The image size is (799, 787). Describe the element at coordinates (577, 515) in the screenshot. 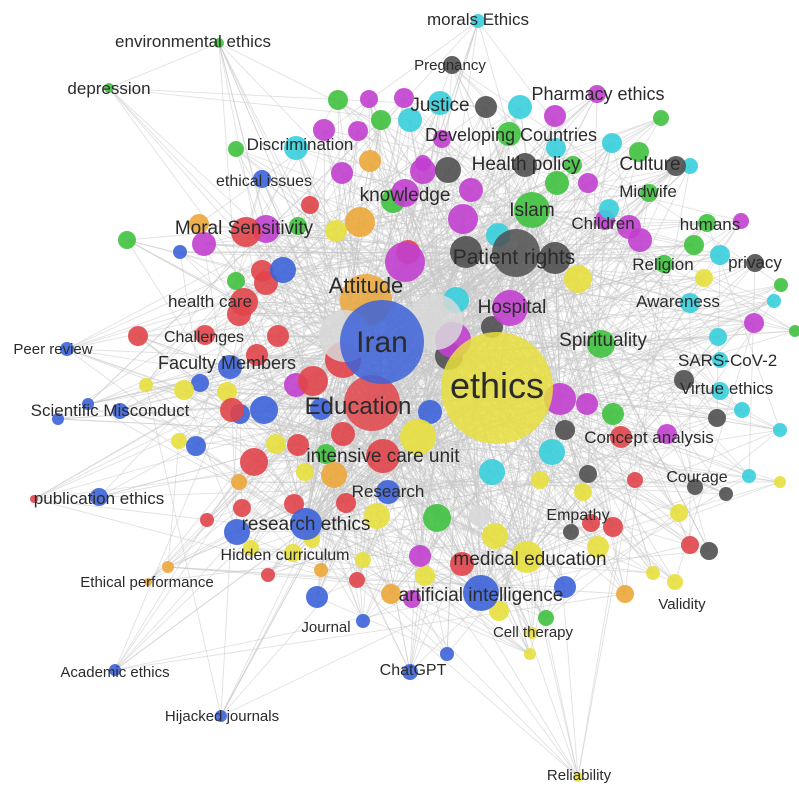

I see `label-empathy: Empathy` at that location.